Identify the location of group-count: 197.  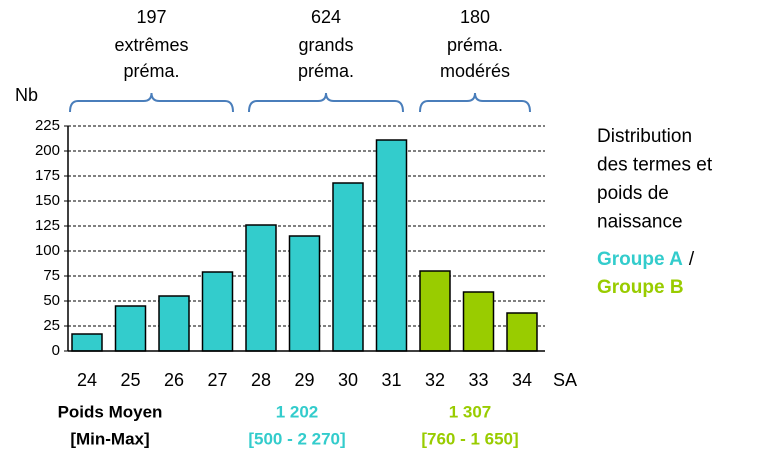
(151, 17).